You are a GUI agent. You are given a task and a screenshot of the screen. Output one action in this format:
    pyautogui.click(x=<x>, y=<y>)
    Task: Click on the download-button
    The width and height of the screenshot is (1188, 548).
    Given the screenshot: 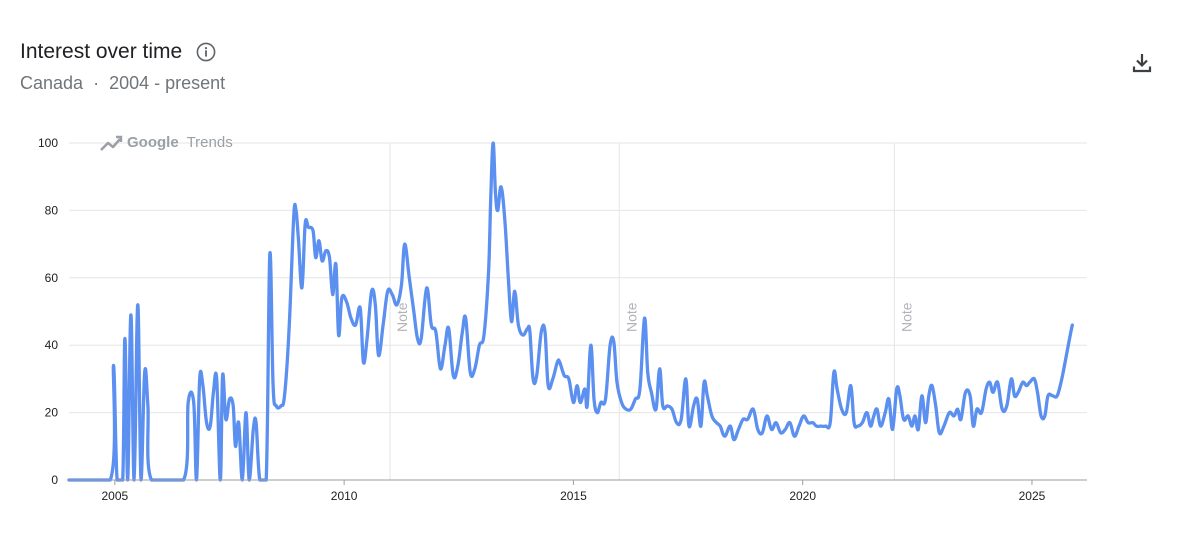 What is the action you would take?
    pyautogui.click(x=1142, y=63)
    